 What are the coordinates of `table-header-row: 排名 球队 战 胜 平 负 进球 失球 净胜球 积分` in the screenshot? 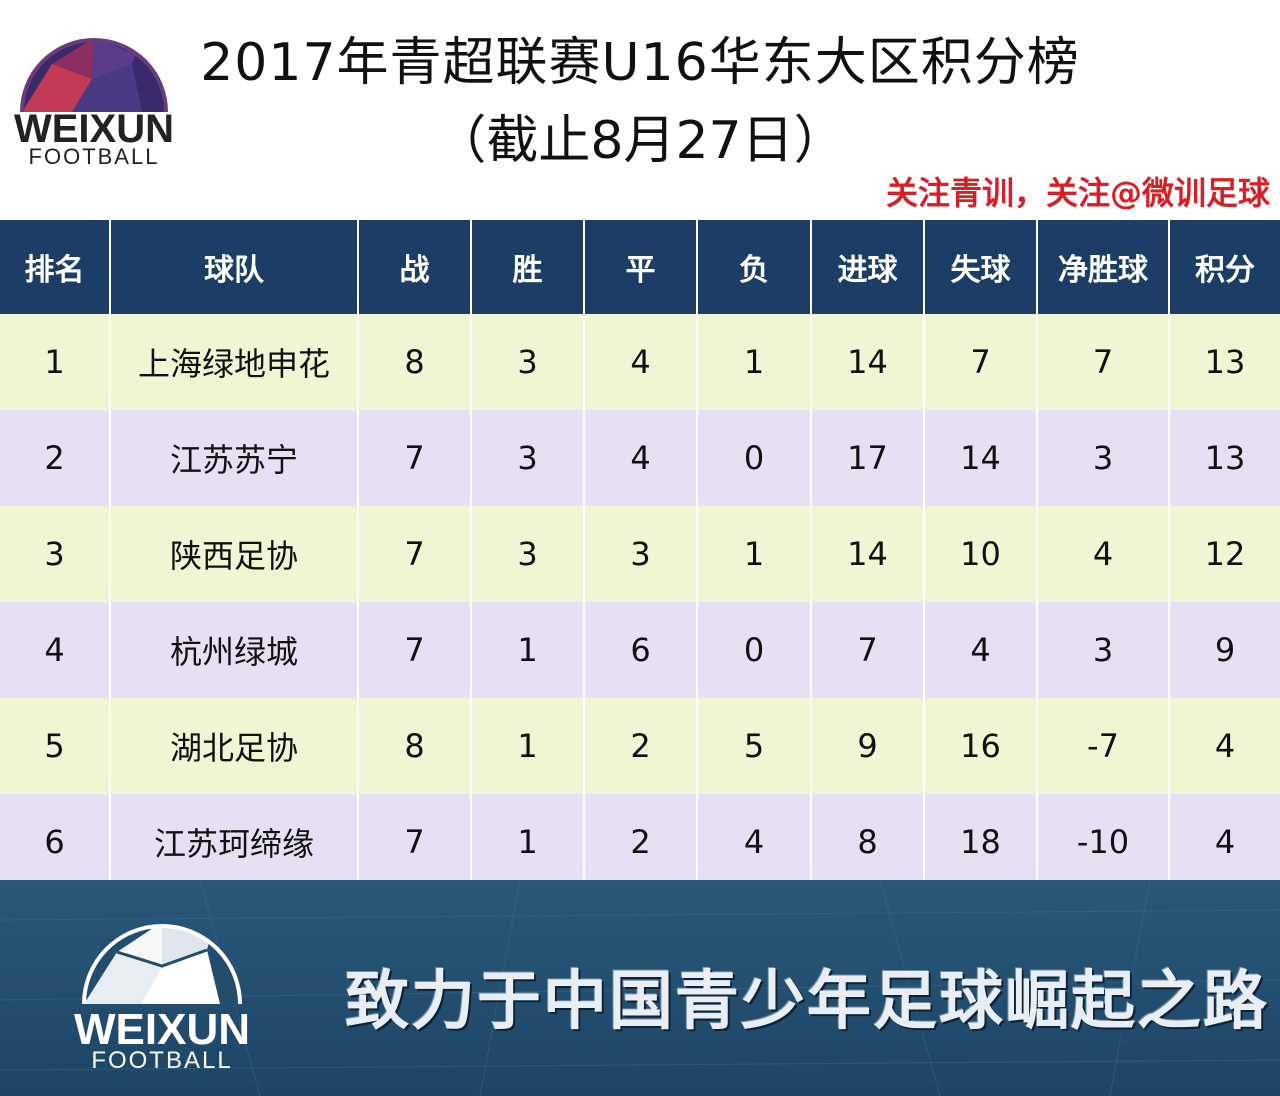 It's located at (640, 267).